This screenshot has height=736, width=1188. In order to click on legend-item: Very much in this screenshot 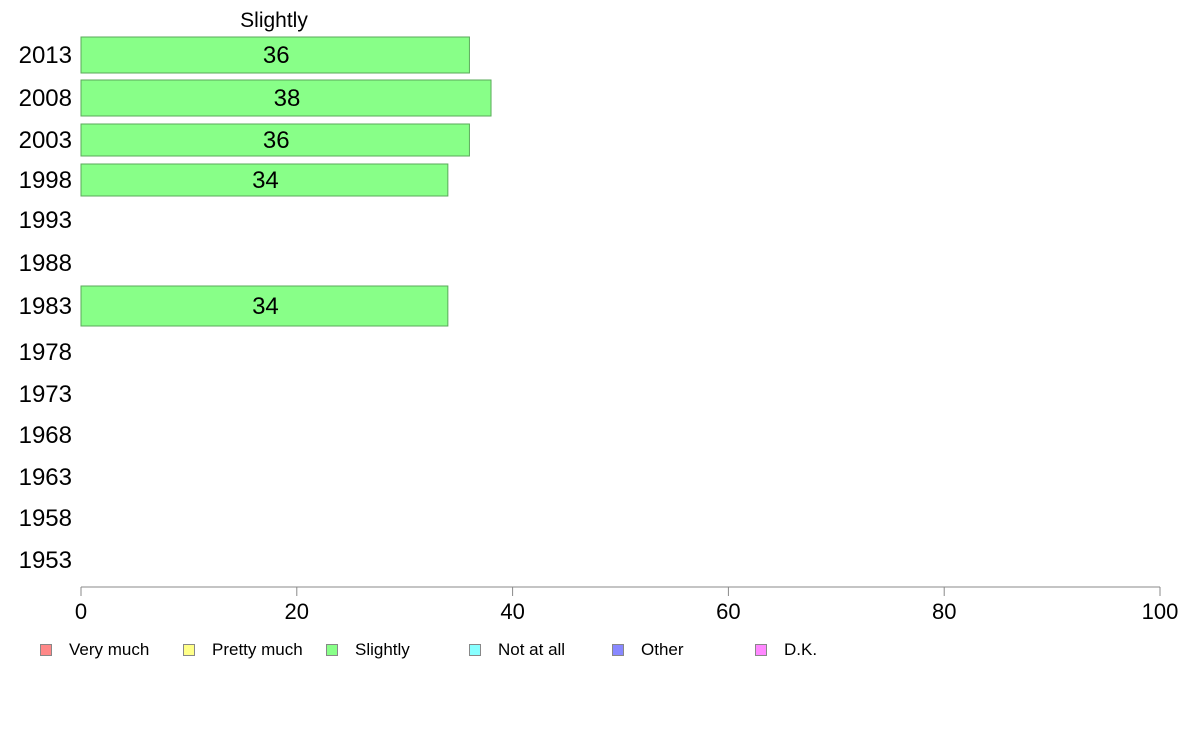, I will do `click(94, 650)`.